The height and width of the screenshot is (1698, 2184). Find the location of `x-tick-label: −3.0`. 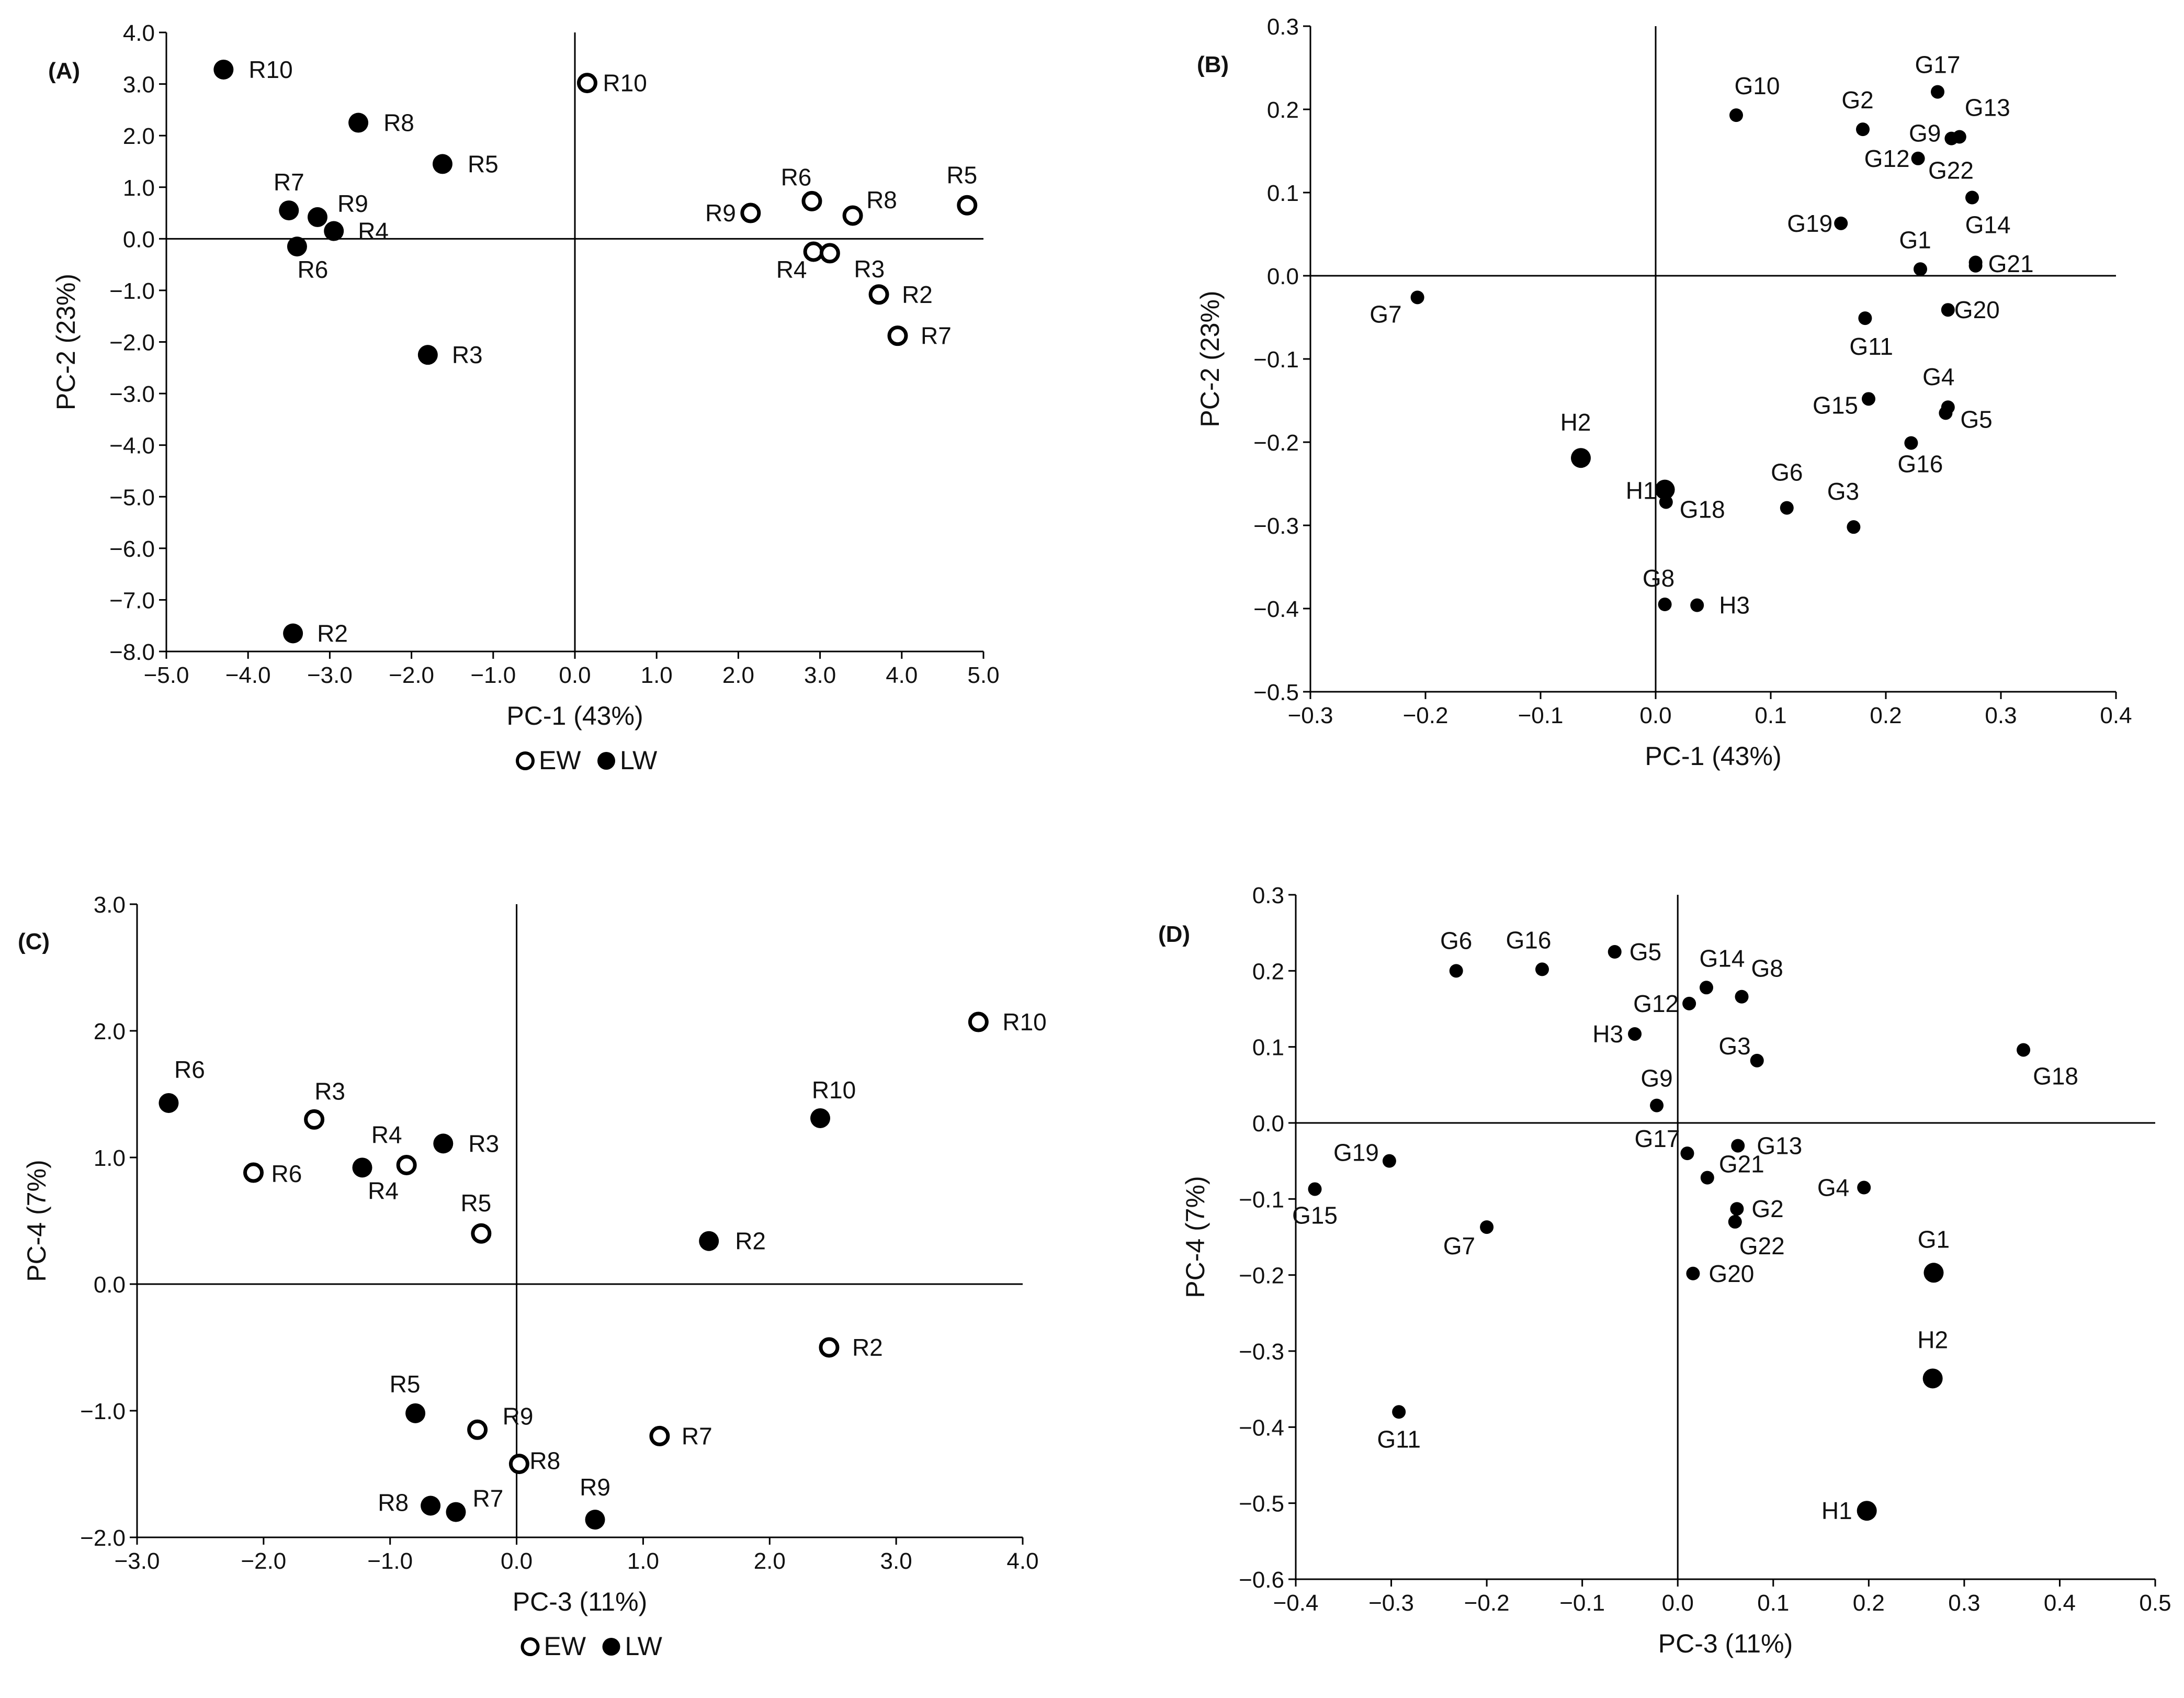

x-tick-label: −3.0 is located at coordinates (138, 1561).